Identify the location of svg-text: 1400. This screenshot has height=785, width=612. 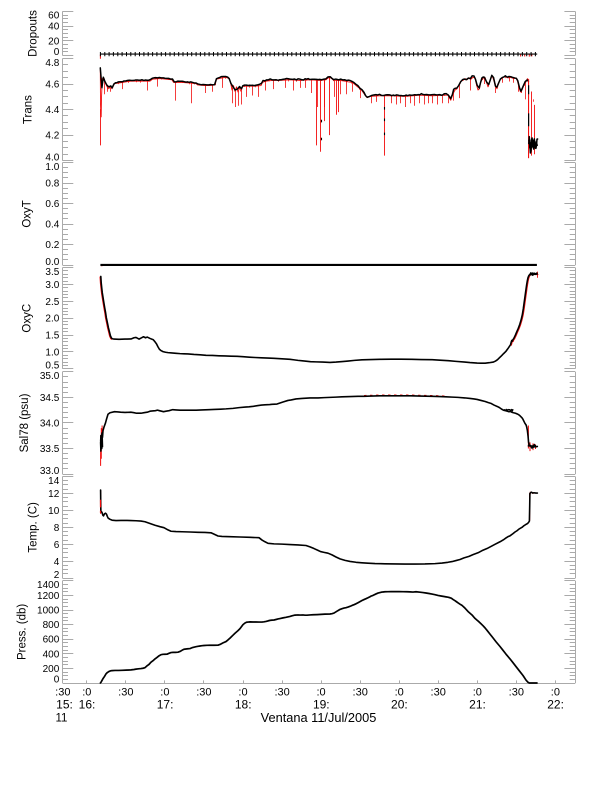
(48, 585).